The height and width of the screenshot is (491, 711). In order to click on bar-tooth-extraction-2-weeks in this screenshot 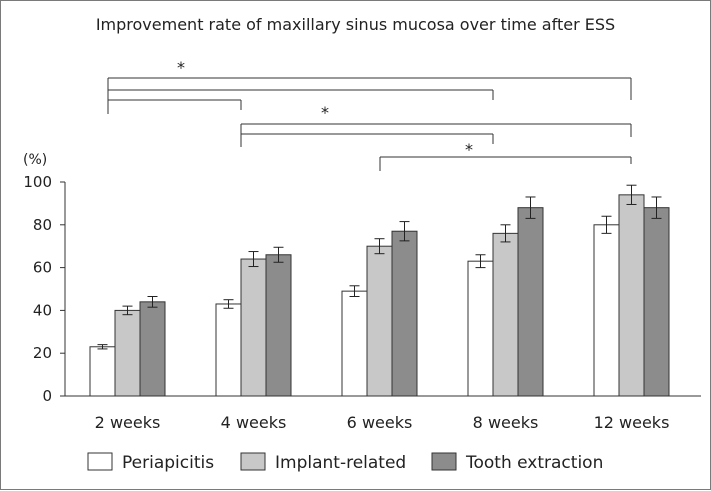, I will do `click(152, 349)`.